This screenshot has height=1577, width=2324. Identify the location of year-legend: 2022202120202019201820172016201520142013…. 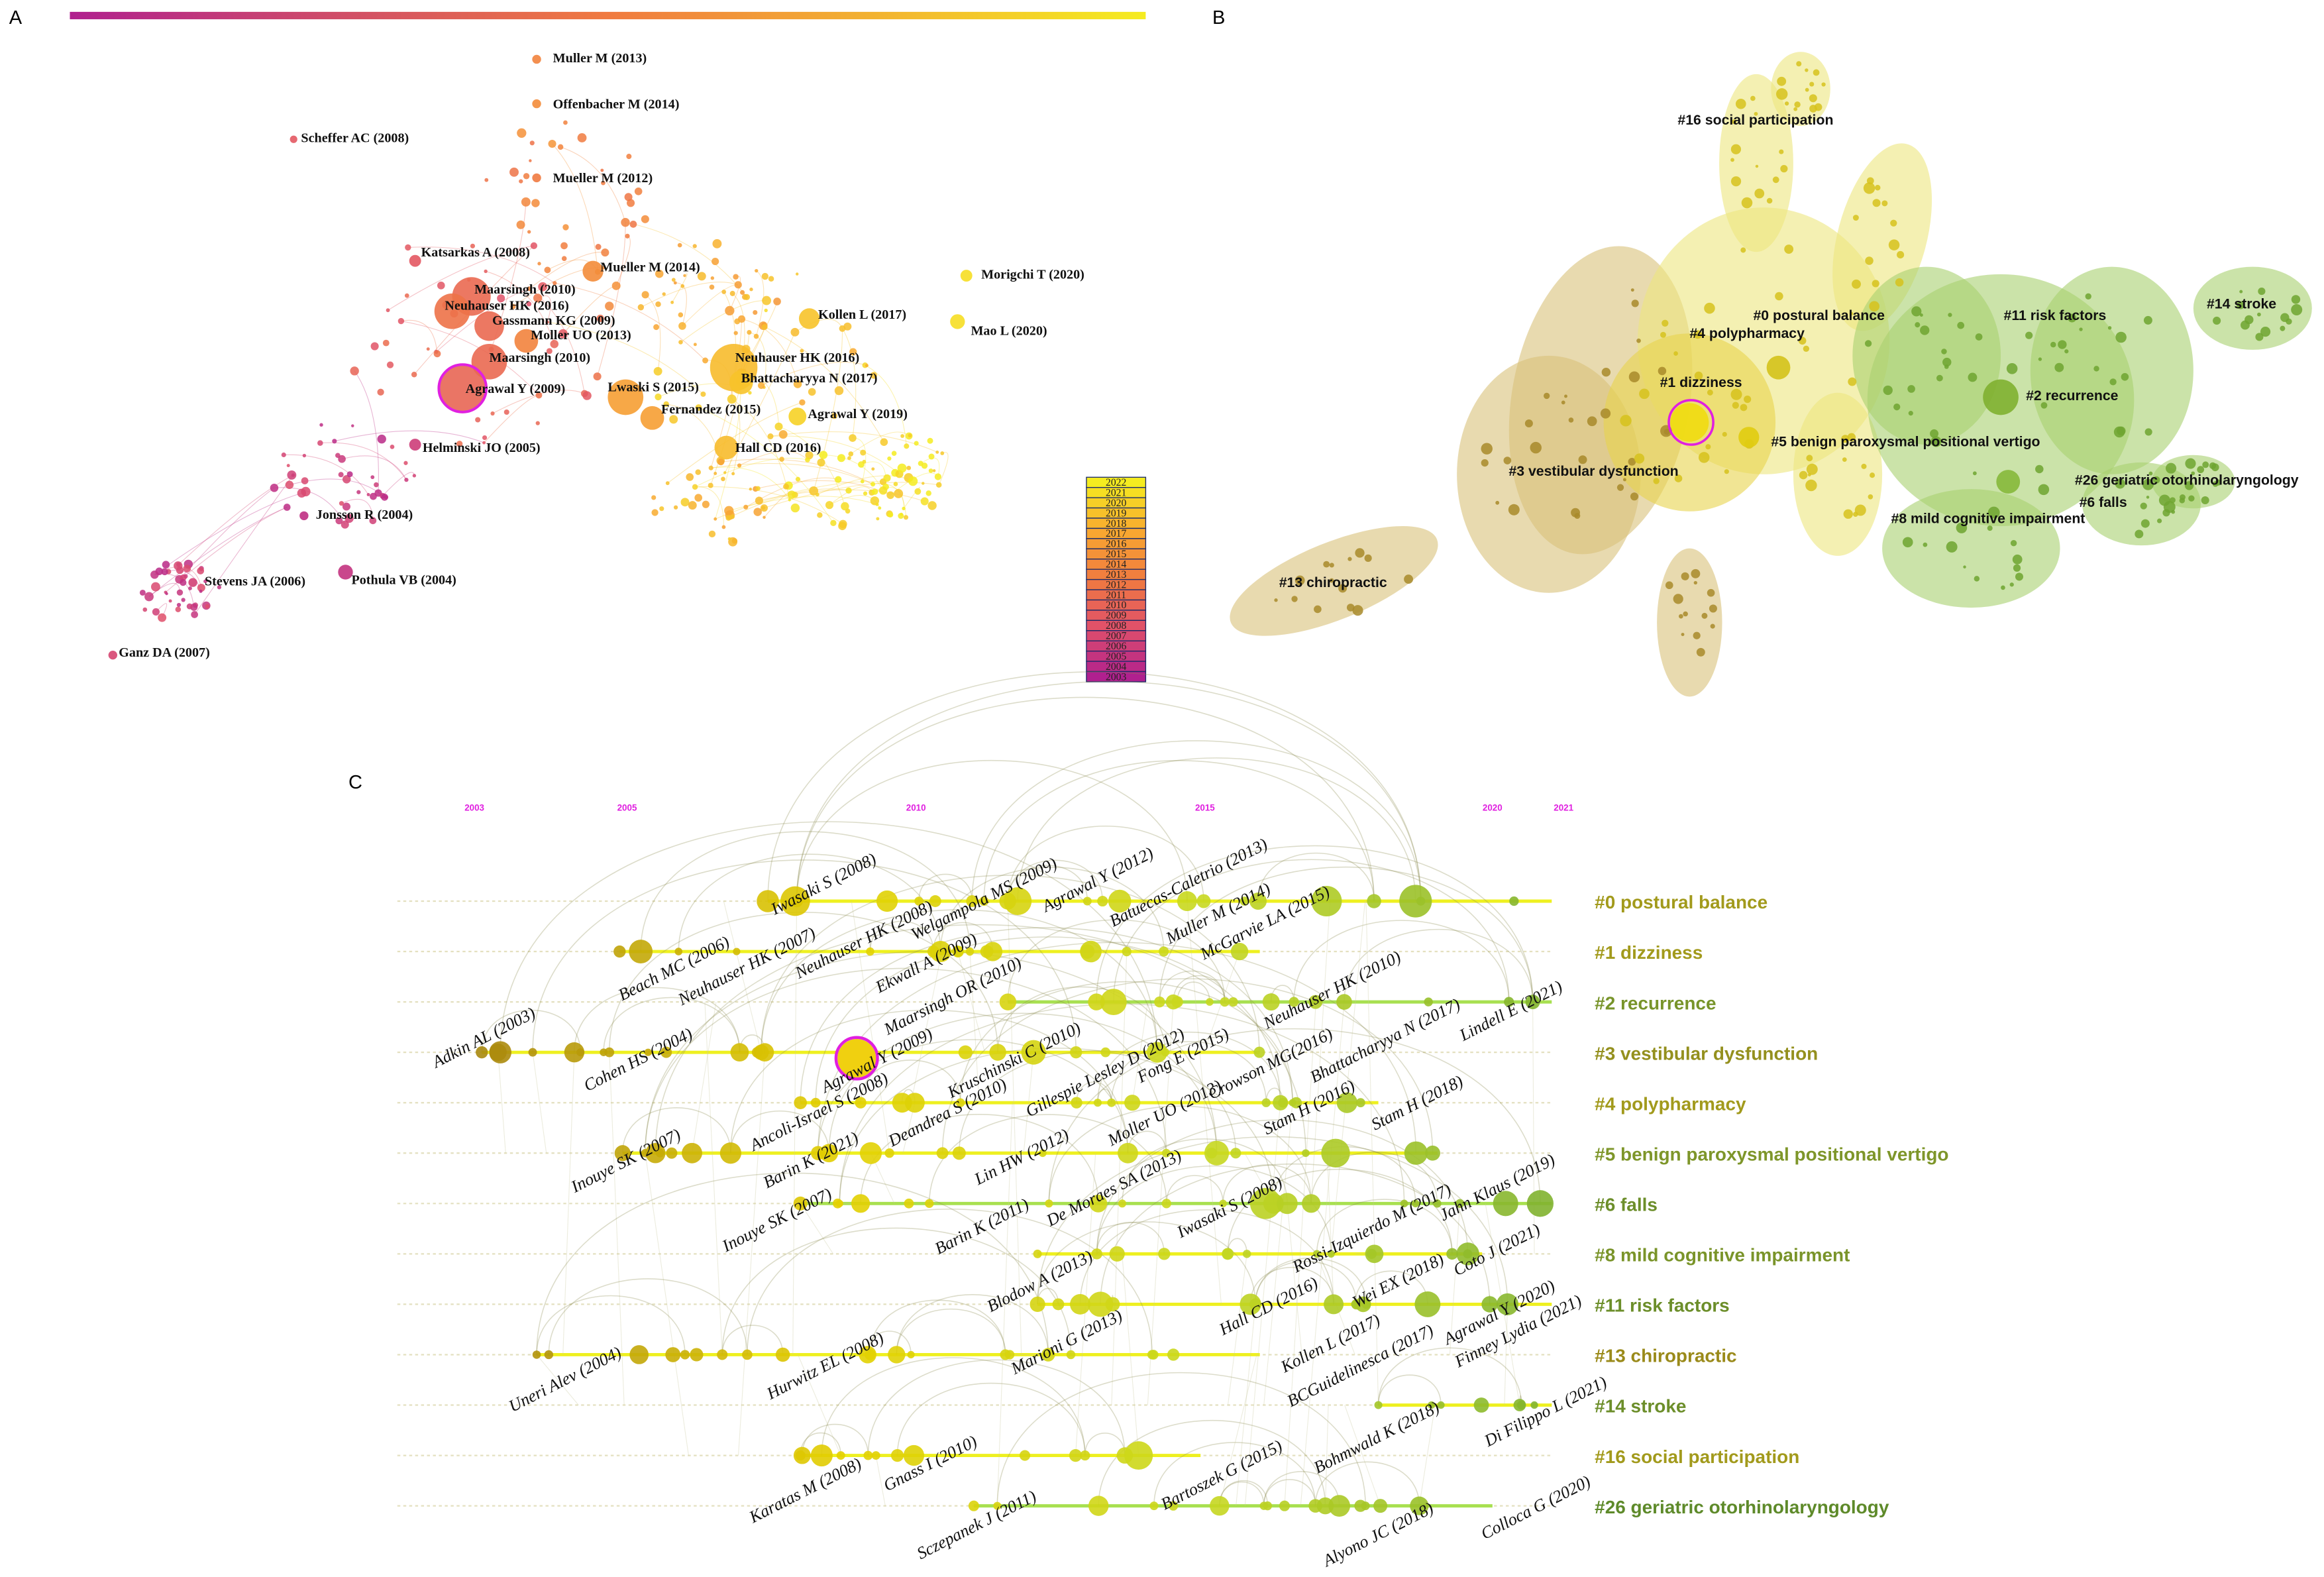
(1116, 579).